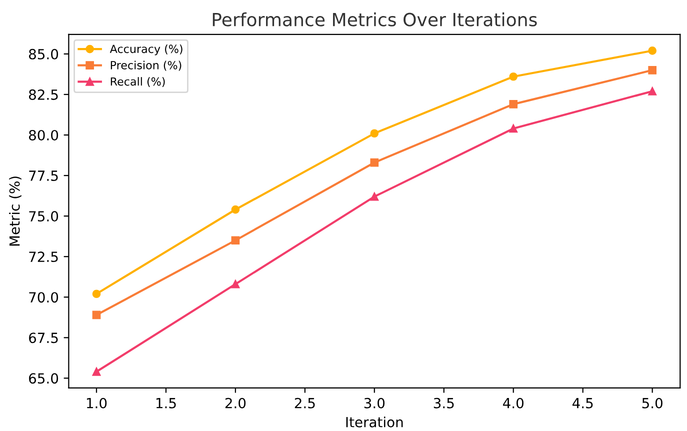 This screenshot has width=687, height=431. I want to click on y-tick-label: 67.5, so click(43, 338).